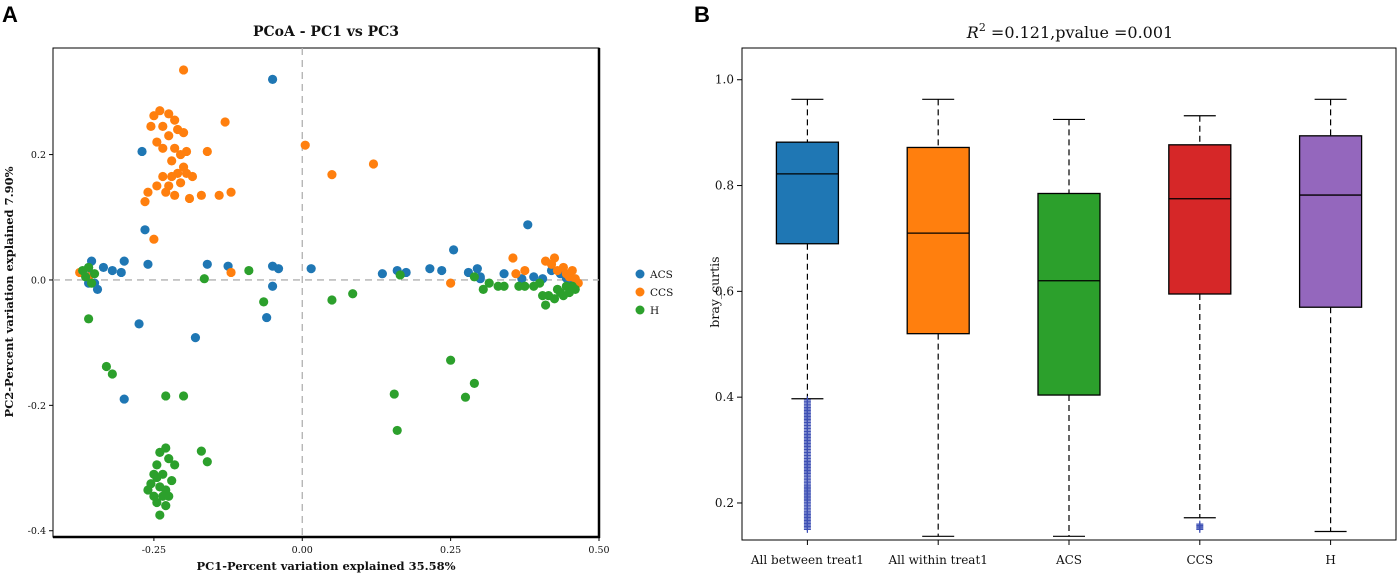  Describe the element at coordinates (154, 550) in the screenshot. I see `pcoa-x-tick-label: -0.25` at that location.